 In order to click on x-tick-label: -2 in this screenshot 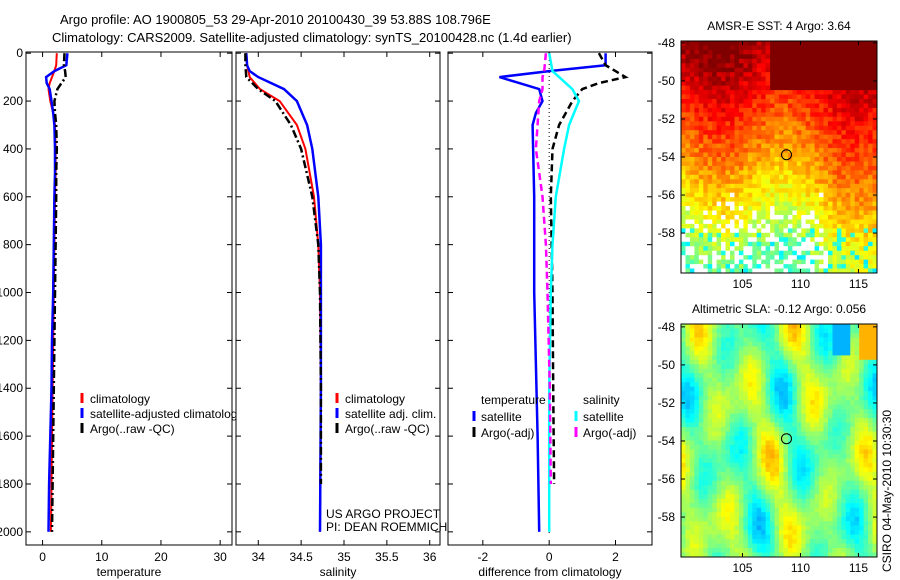, I will do `click(482, 557)`.